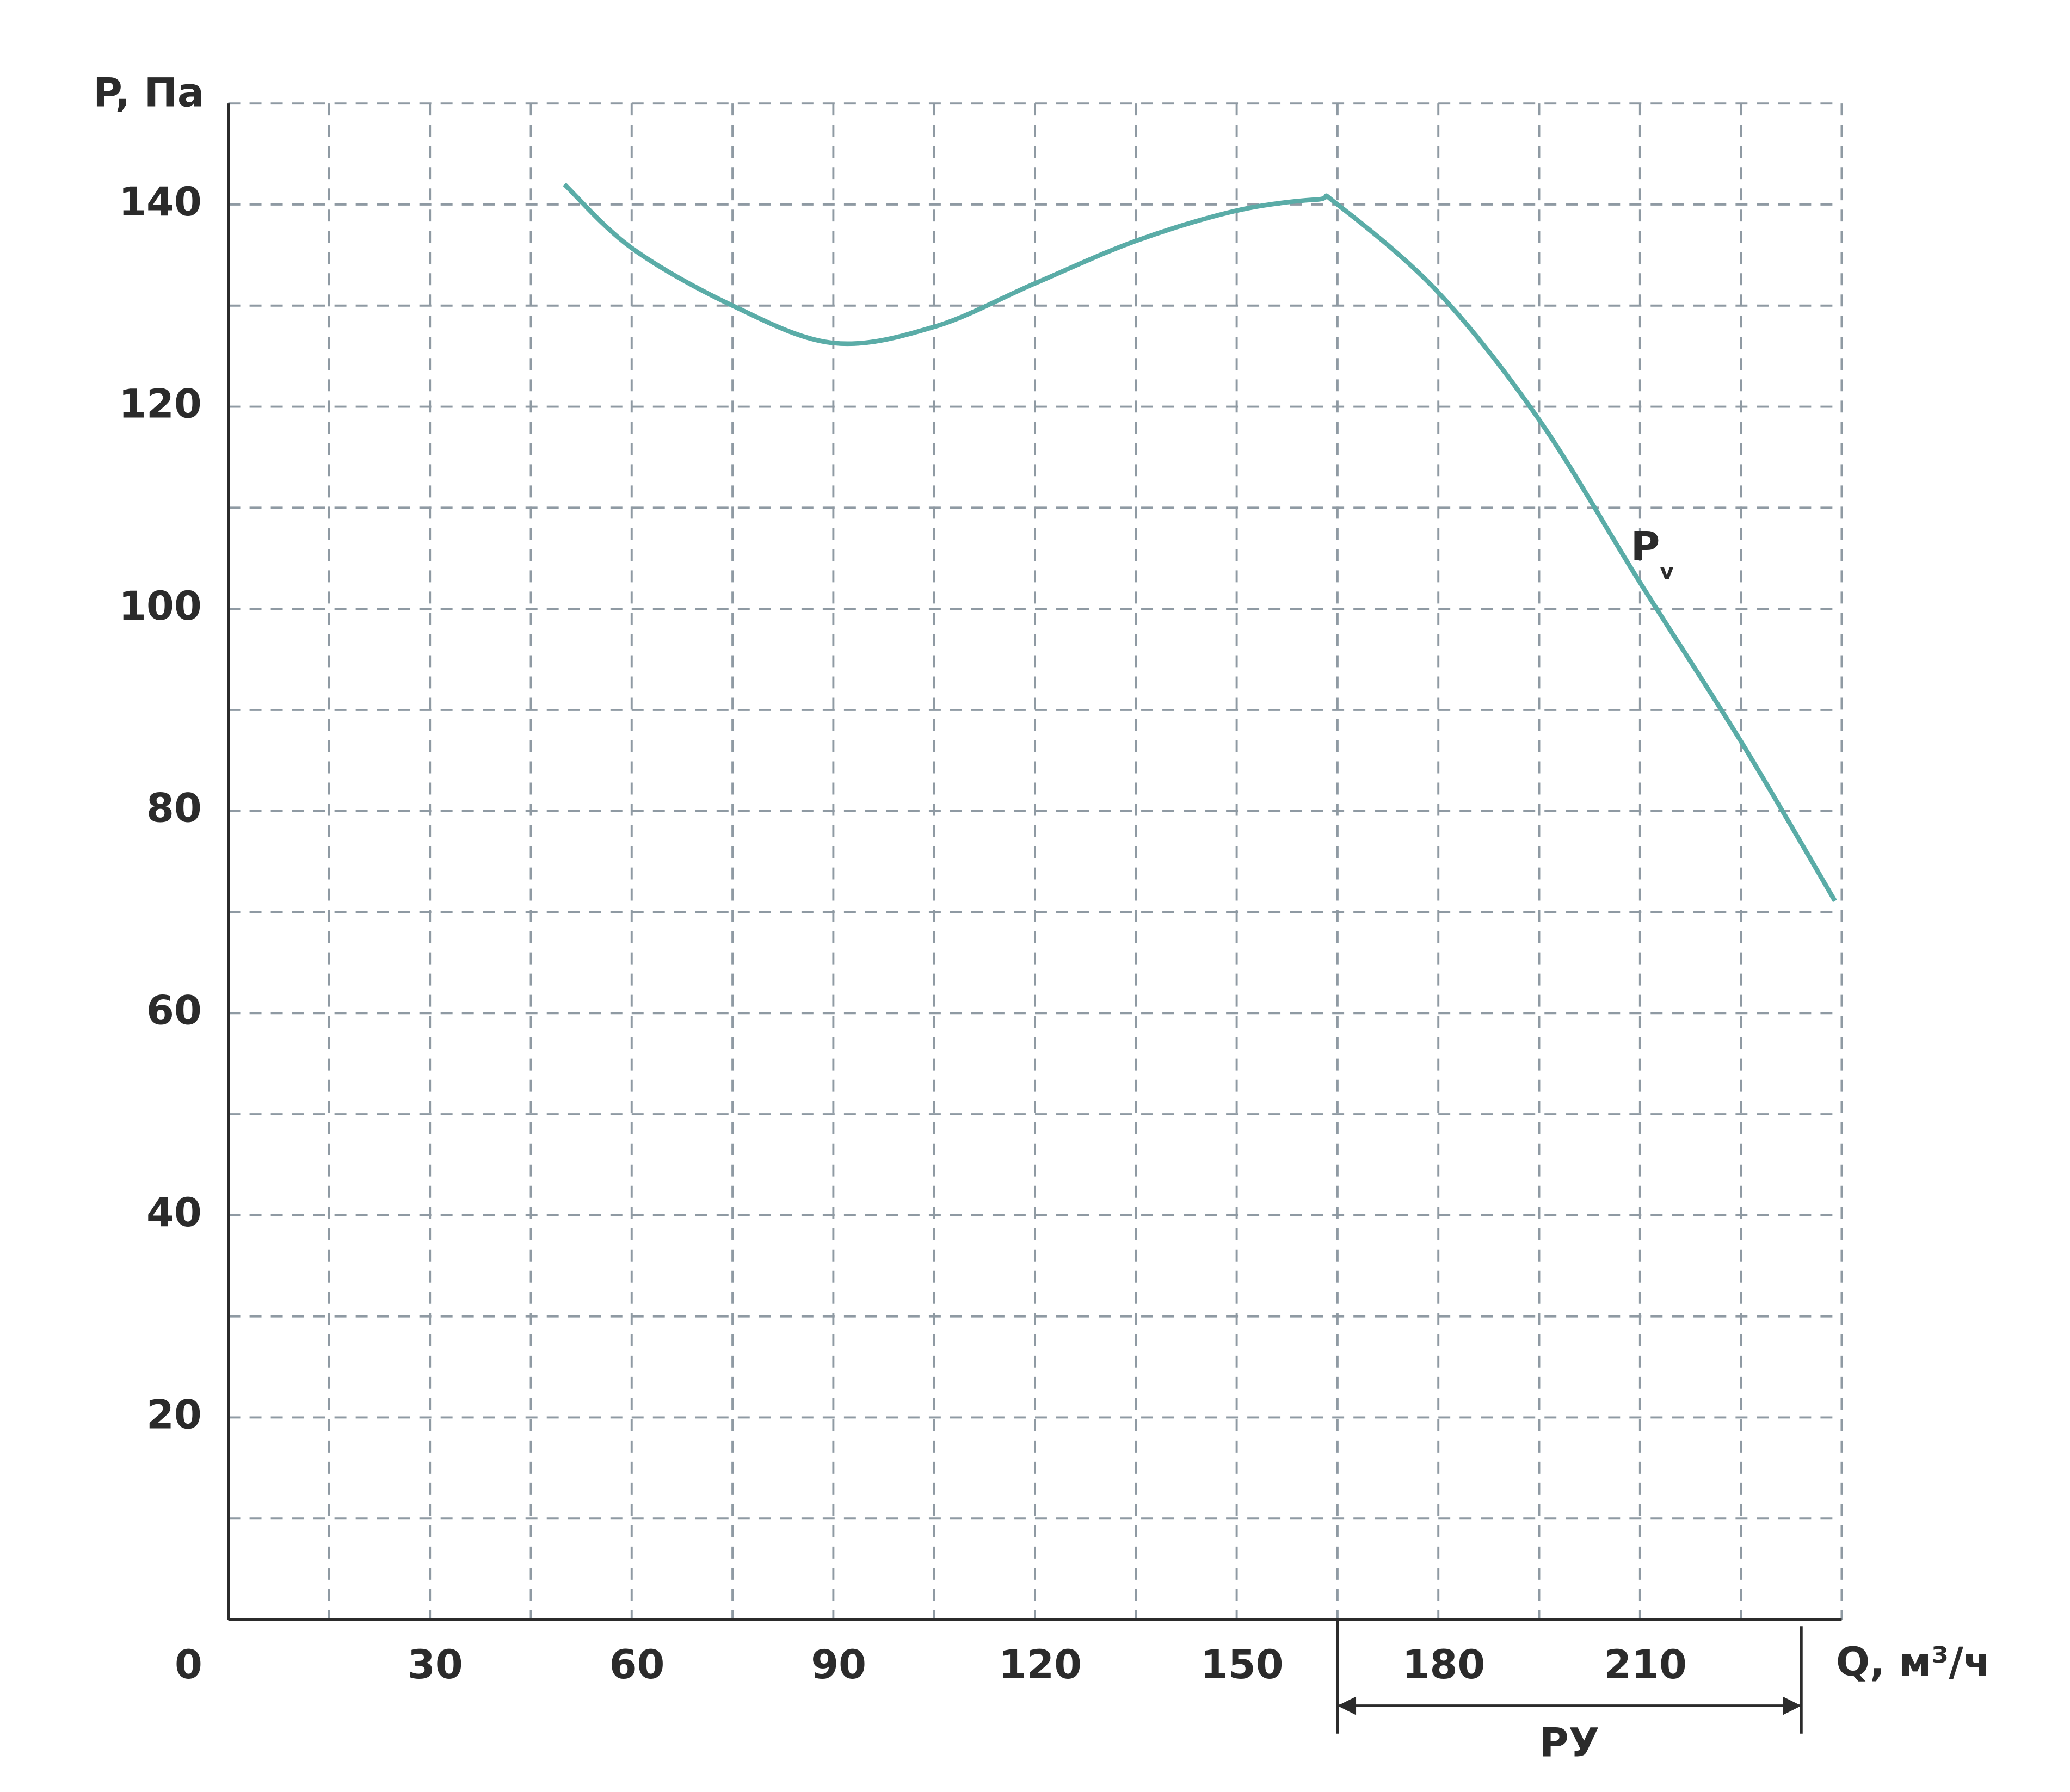  Describe the element at coordinates (838, 1665) in the screenshot. I see `x-tick-label: 90` at that location.